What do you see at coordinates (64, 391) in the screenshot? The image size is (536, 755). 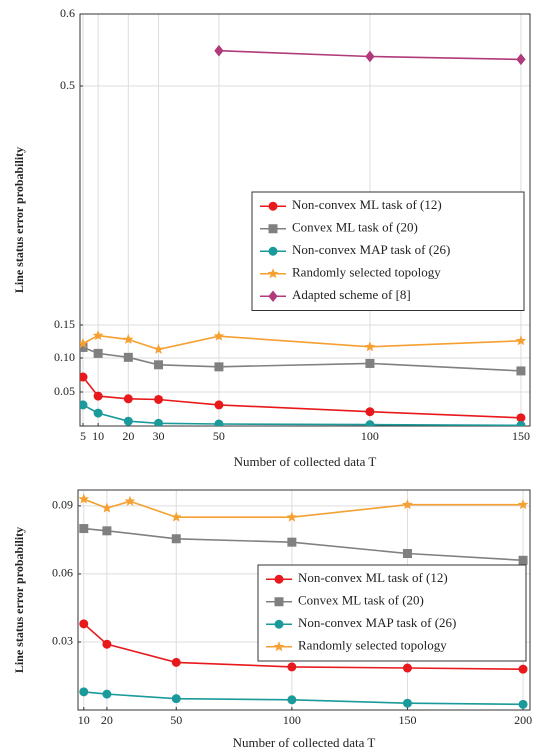 I see `y-tick-label: 0.05` at bounding box center [64, 391].